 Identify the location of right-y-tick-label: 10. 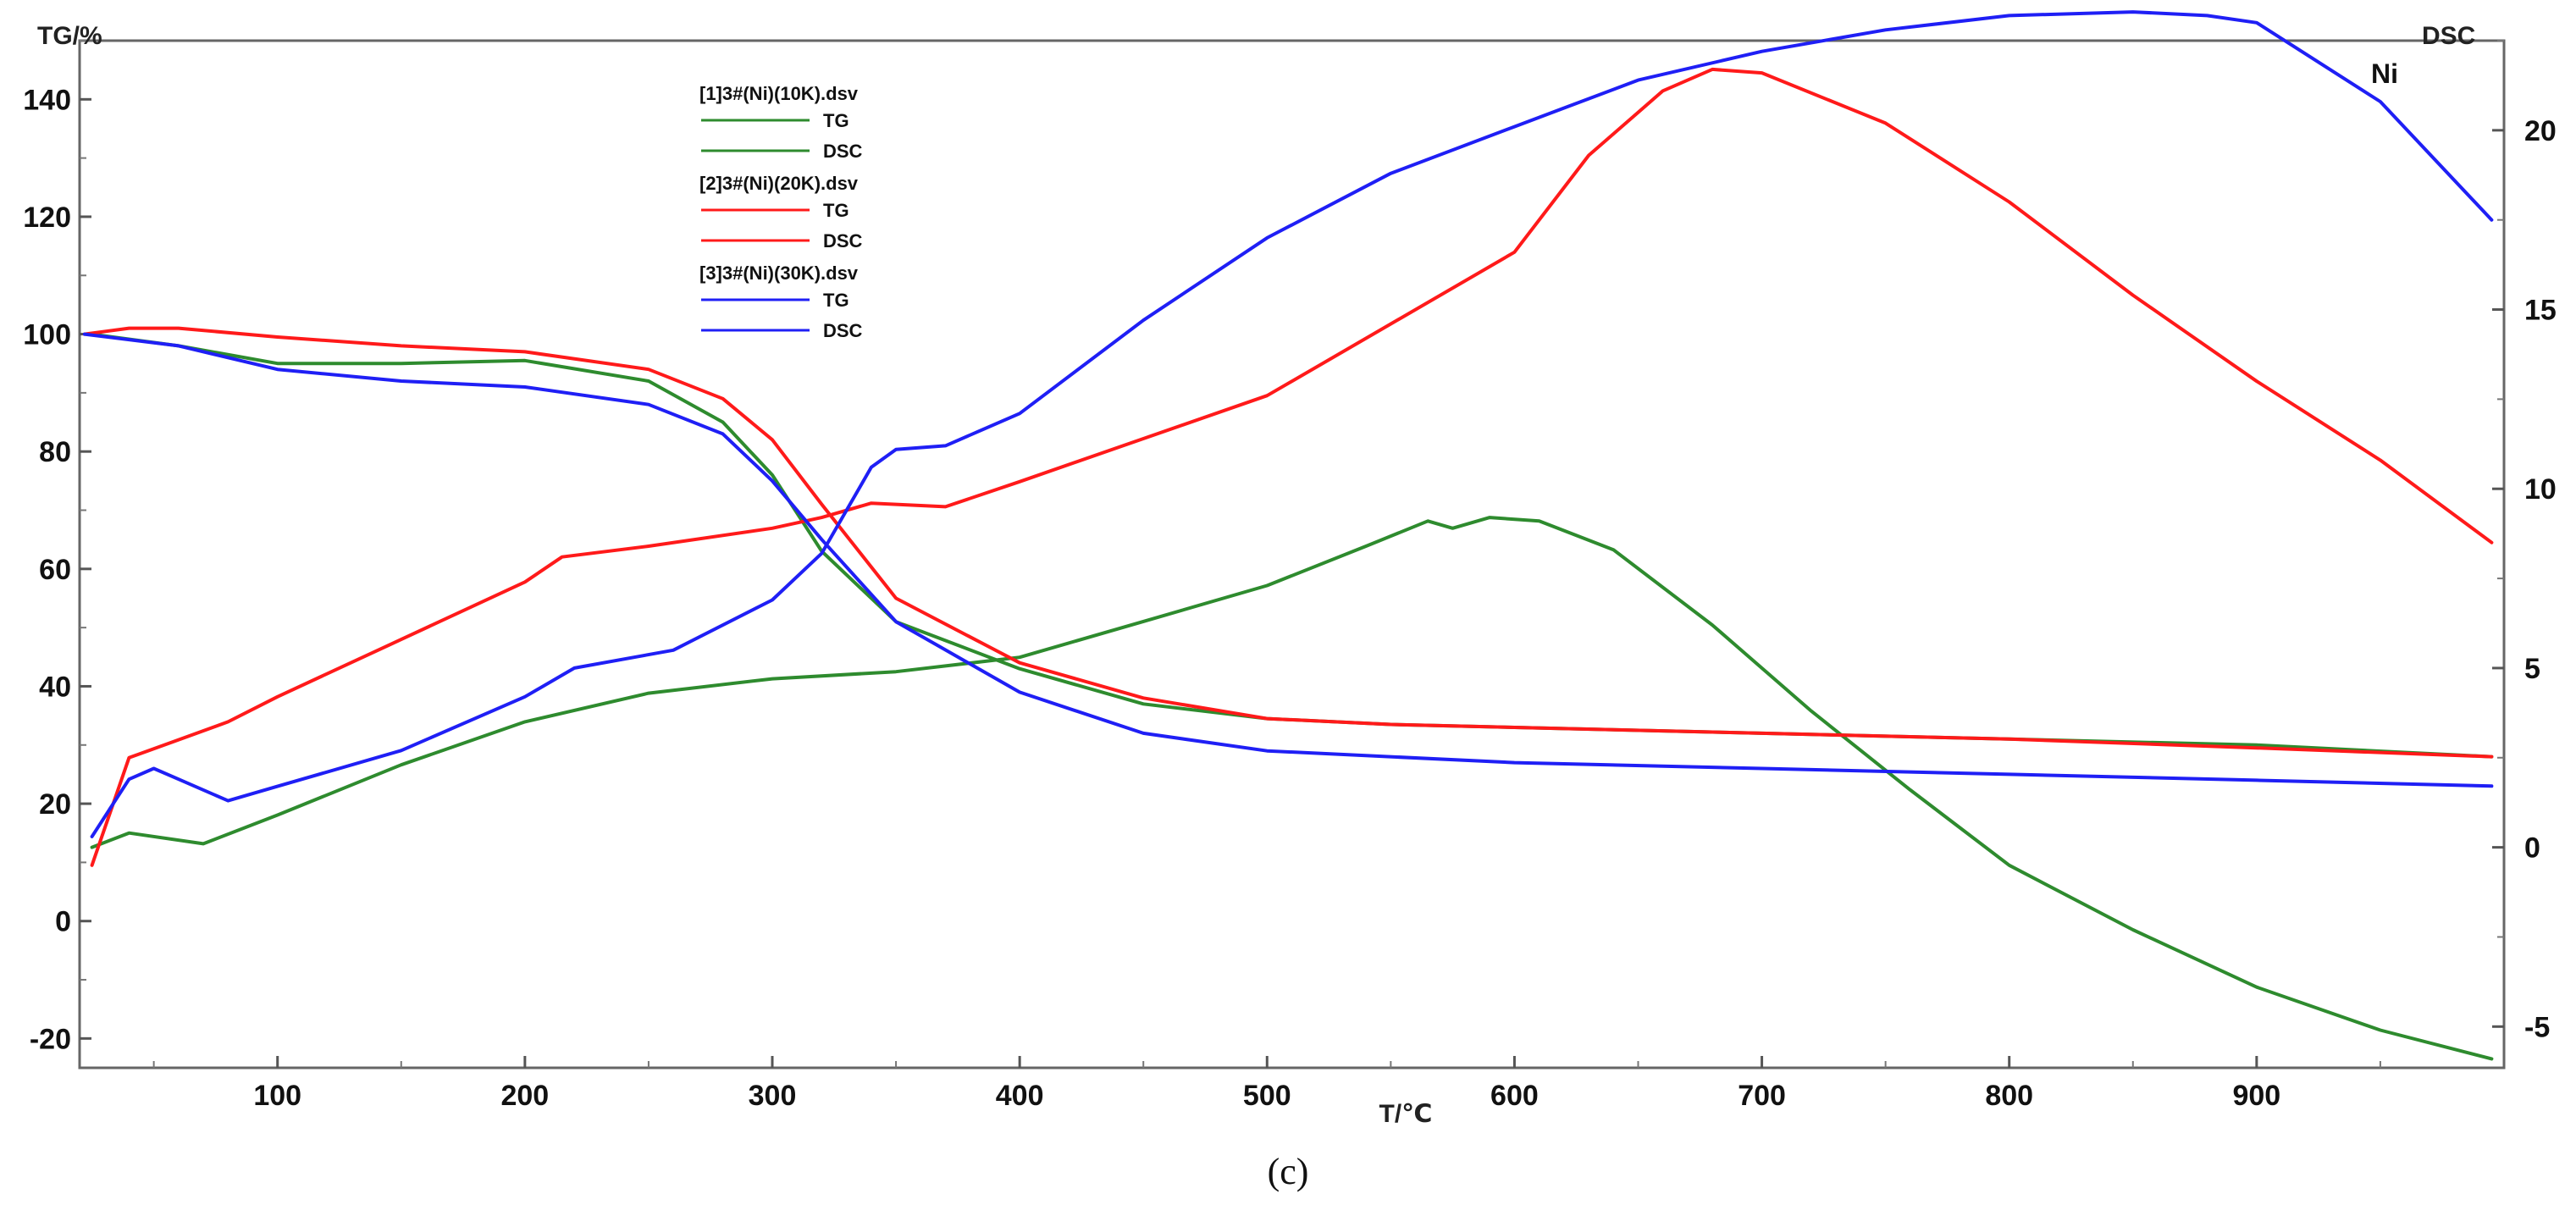
(2540, 489).